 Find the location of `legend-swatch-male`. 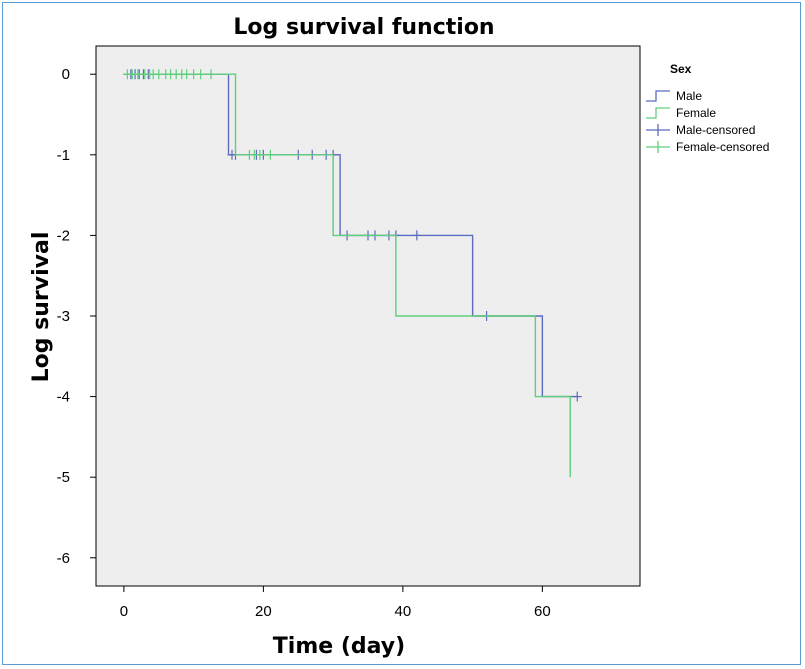

legend-swatch-male is located at coordinates (658, 96).